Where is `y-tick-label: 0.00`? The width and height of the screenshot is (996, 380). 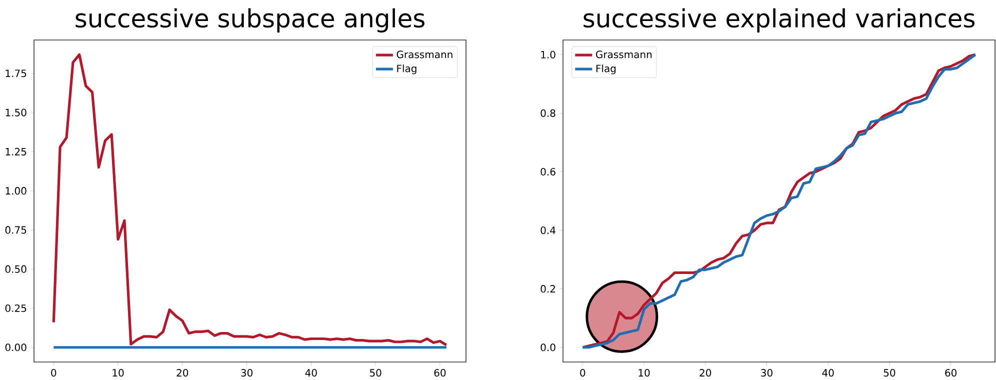 y-tick-label: 0.00 is located at coordinates (15, 348).